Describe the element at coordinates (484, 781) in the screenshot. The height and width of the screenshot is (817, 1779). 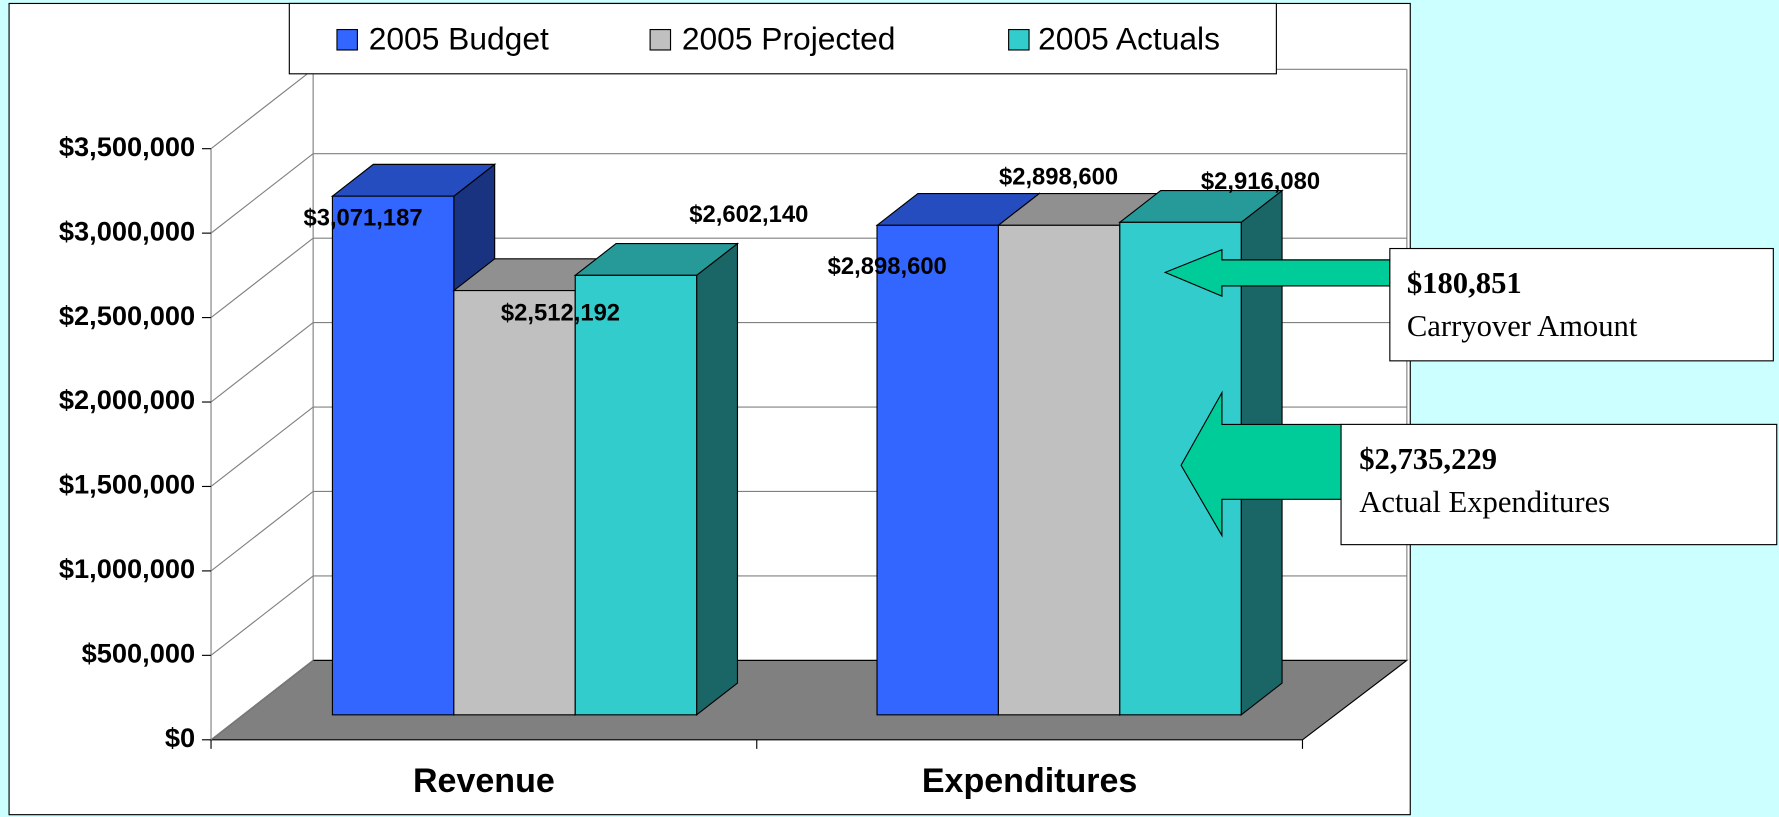
I see `x-tick-label: Revenue` at that location.